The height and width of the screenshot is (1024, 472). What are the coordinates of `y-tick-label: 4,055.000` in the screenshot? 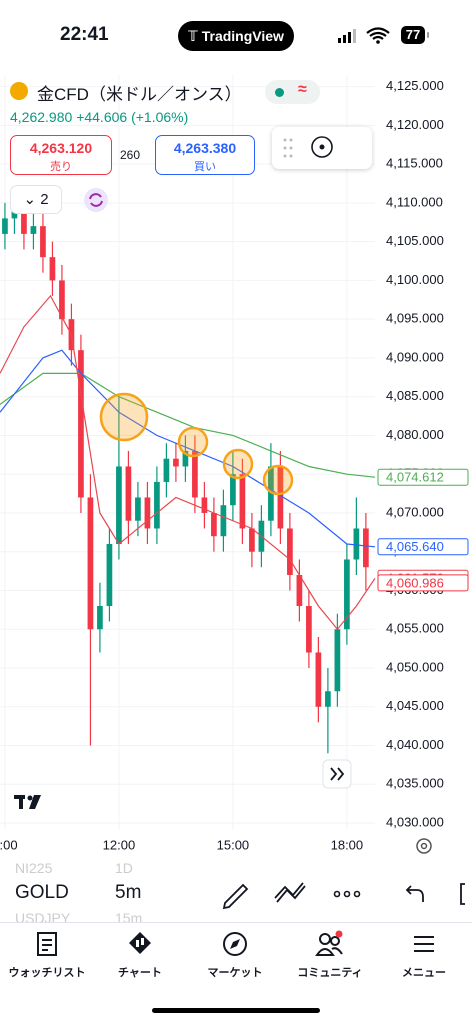 It's located at (415, 628).